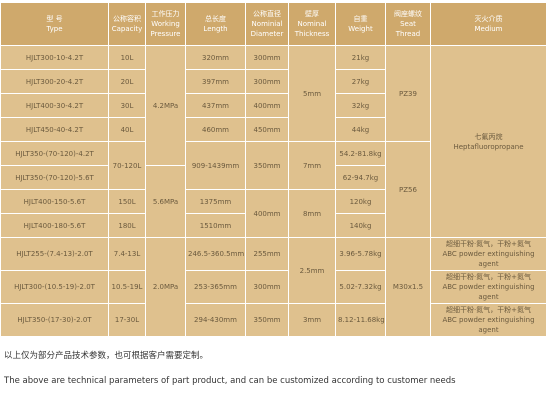 Image resolution: width=546 pixels, height=400 pixels. What do you see at coordinates (360, 225) in the screenshot?
I see `table-cell: 140kg` at bounding box center [360, 225].